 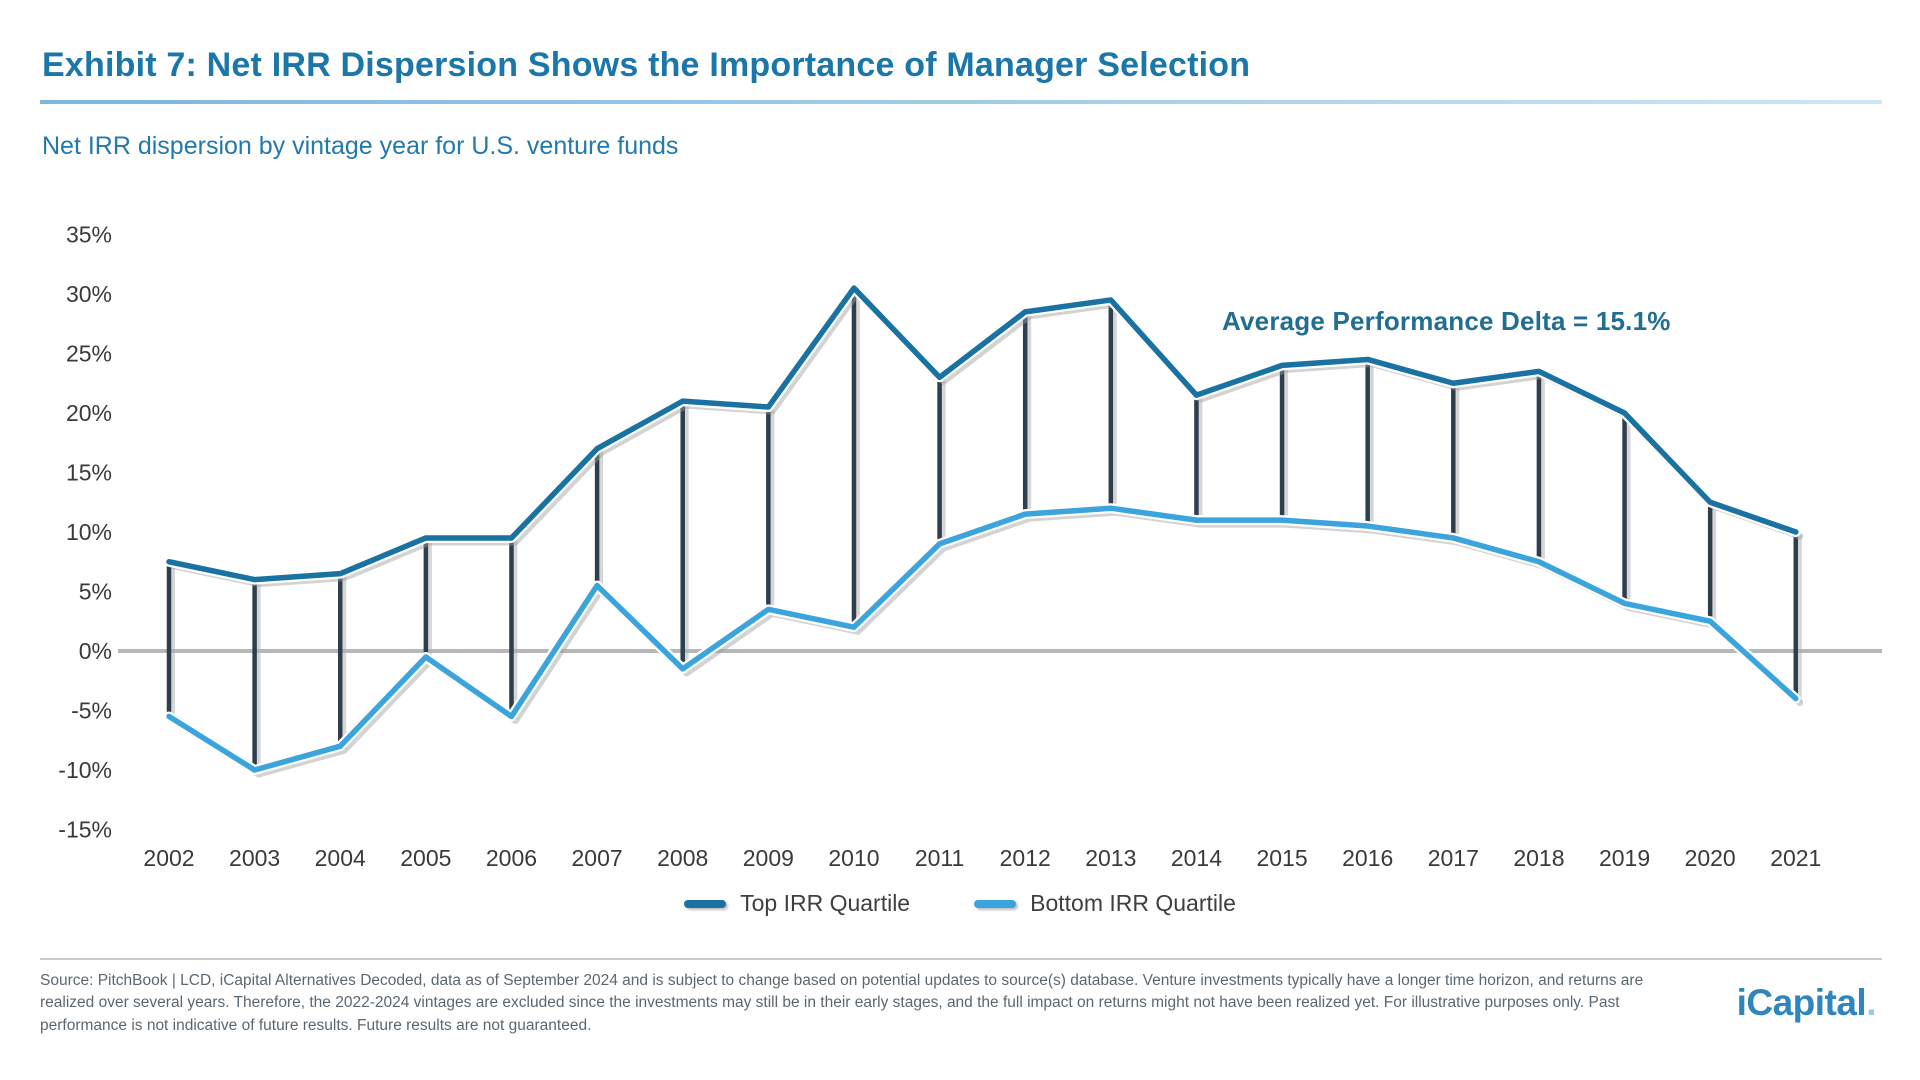 I want to click on y-tick-label-5: 5%, so click(x=95, y=592).